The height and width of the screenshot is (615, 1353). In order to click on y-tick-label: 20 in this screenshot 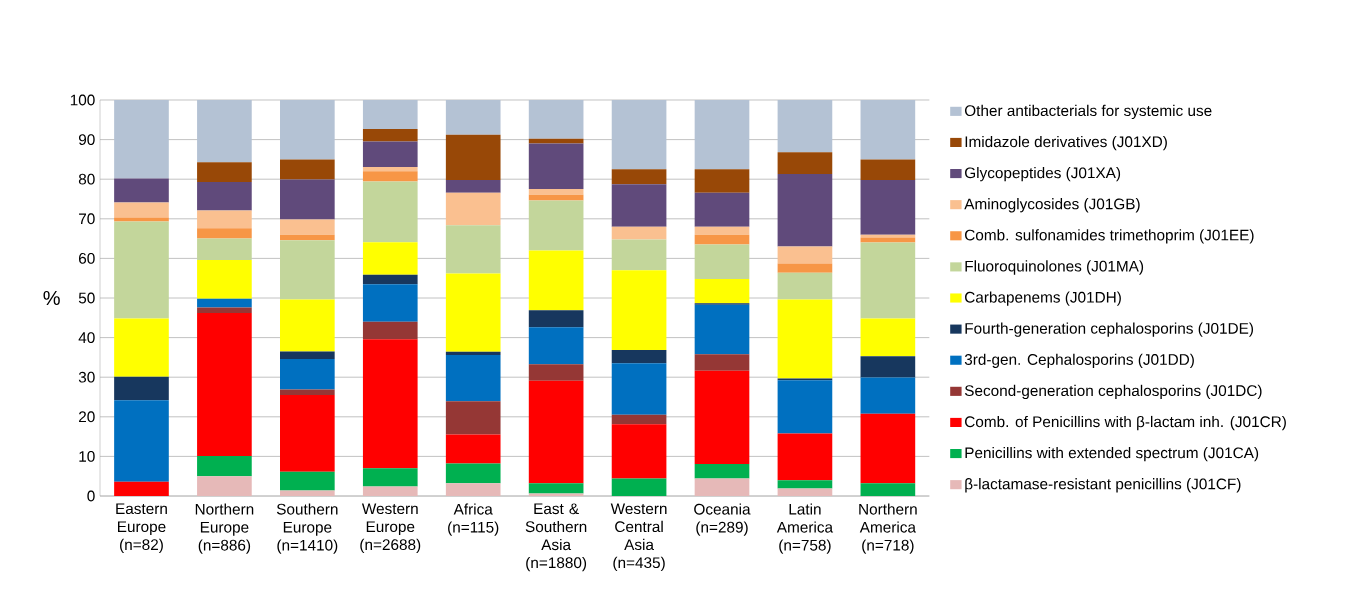, I will do `click(87, 417)`.